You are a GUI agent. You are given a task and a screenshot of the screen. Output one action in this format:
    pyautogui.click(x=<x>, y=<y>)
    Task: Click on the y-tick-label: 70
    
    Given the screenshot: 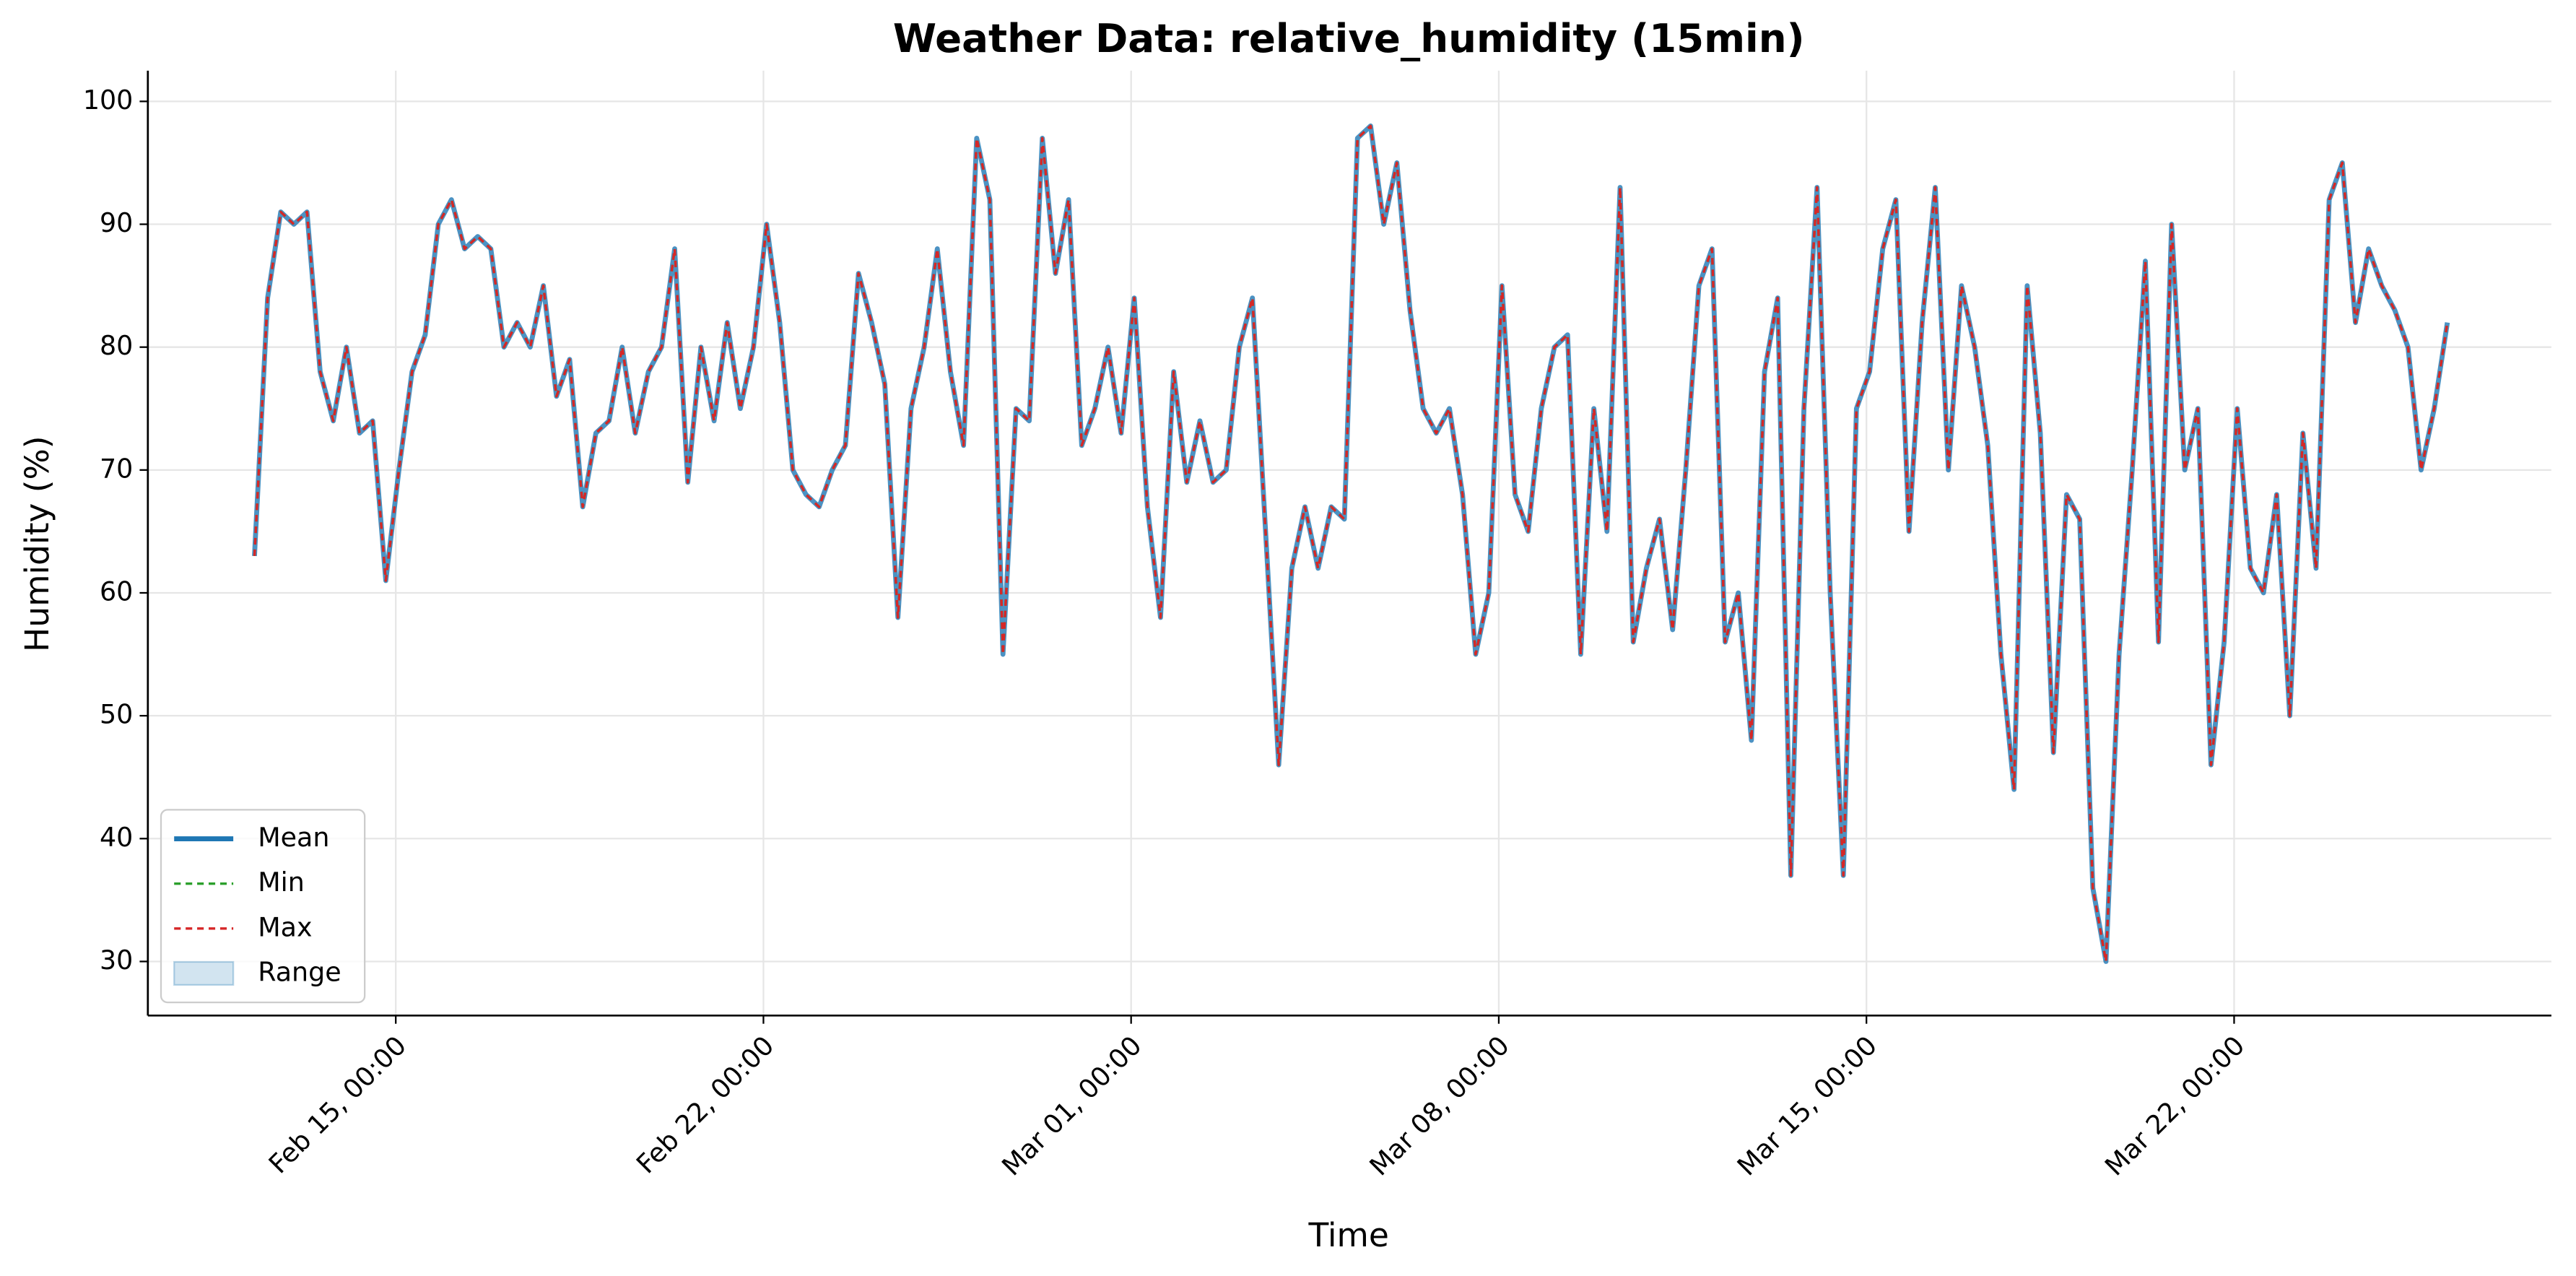 What is the action you would take?
    pyautogui.click(x=117, y=468)
    